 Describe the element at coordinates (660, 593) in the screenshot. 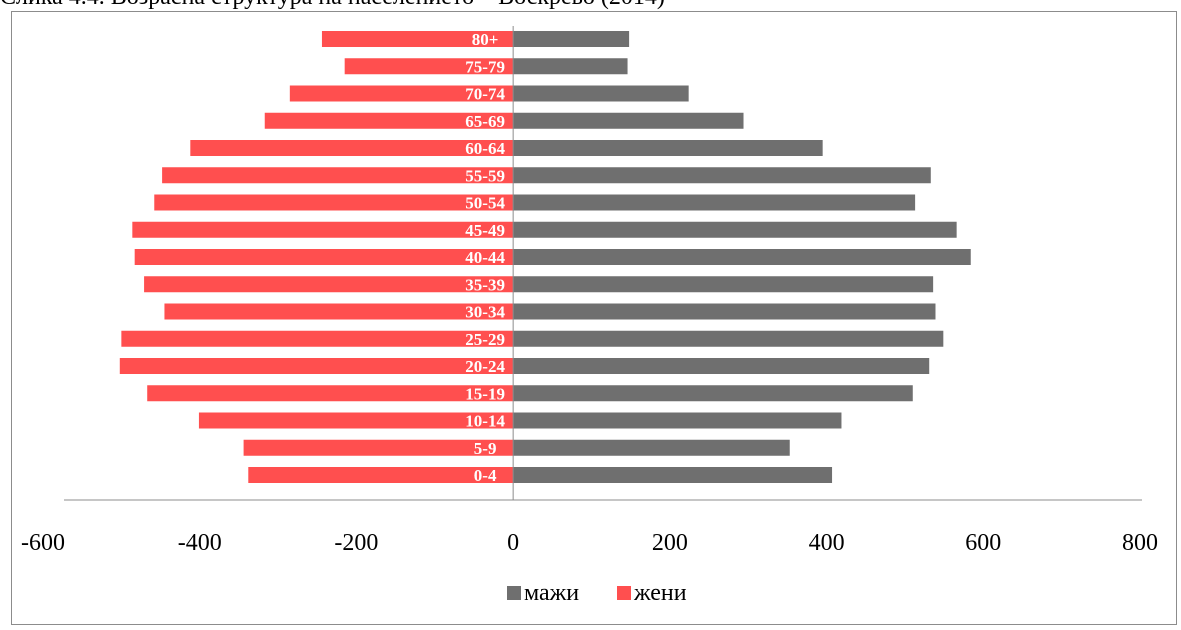

I see `legend-label-жени: жени` at that location.